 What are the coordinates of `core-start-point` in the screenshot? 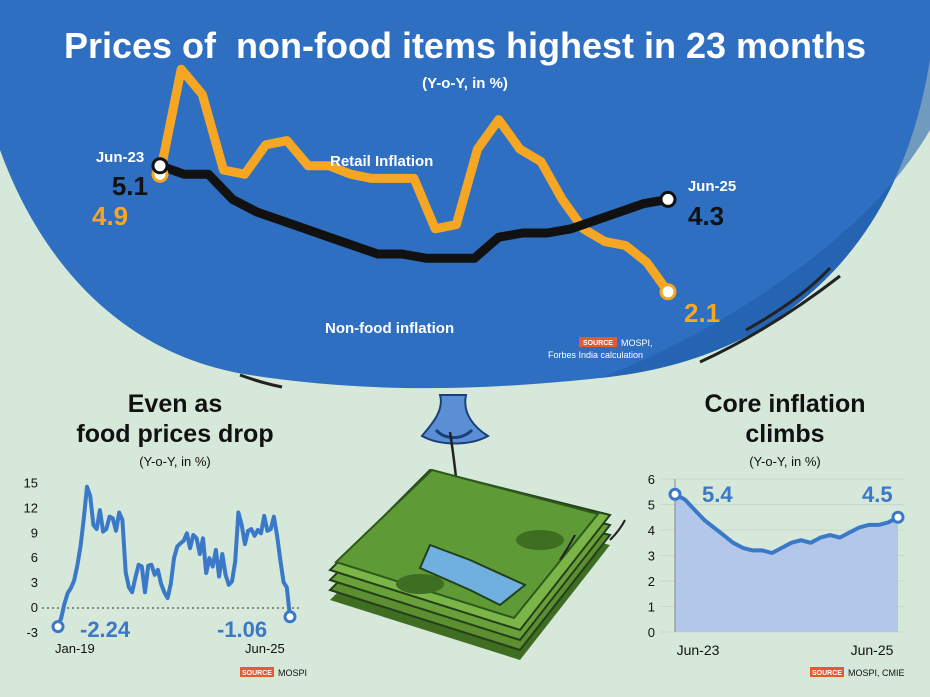 It's located at (675, 494).